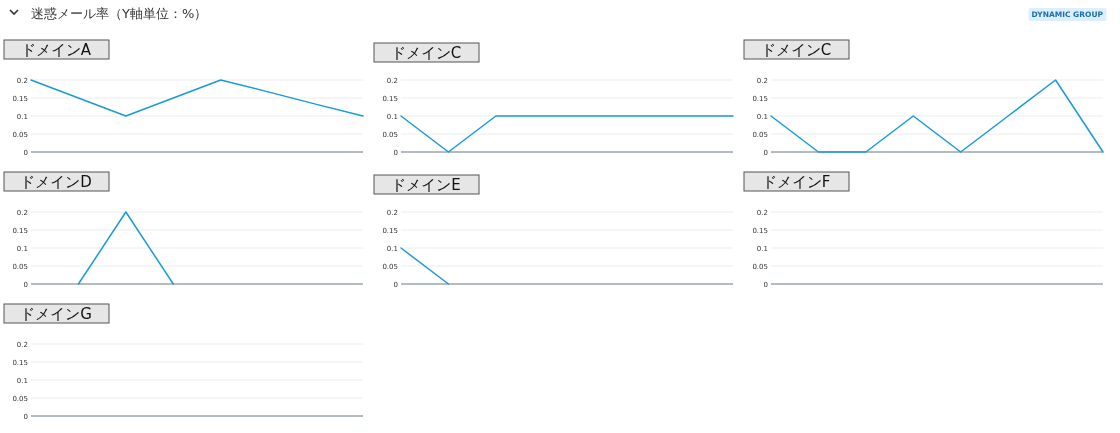 This screenshot has width=1120, height=433. Describe the element at coordinates (56, 182) in the screenshot. I see `chart-title: ドメインD` at that location.